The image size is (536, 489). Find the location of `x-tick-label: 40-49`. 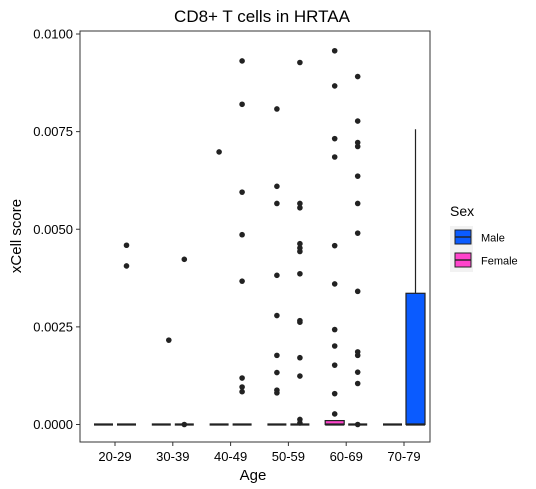

x-tick-label: 40-49 is located at coordinates (230, 456).